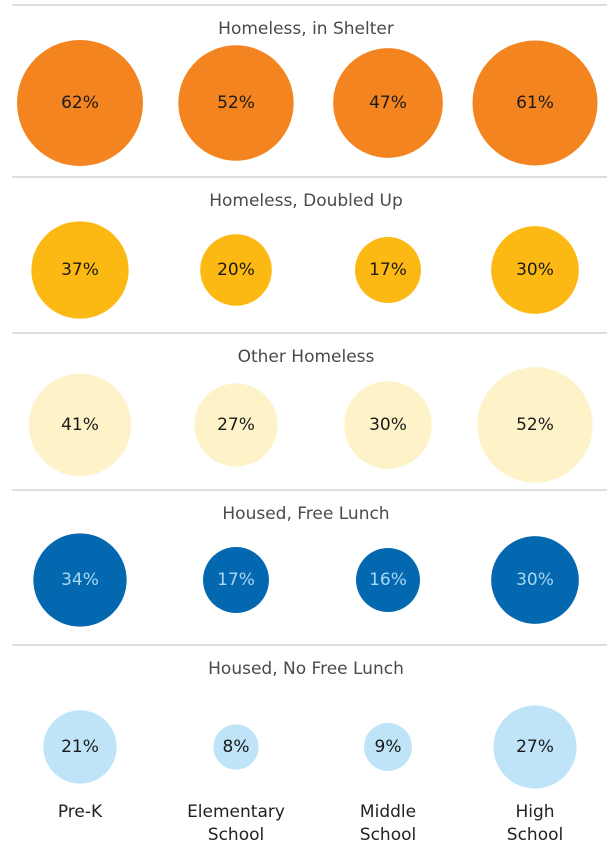 This screenshot has width=612, height=854. I want to click on value-label: 62%, so click(80, 103).